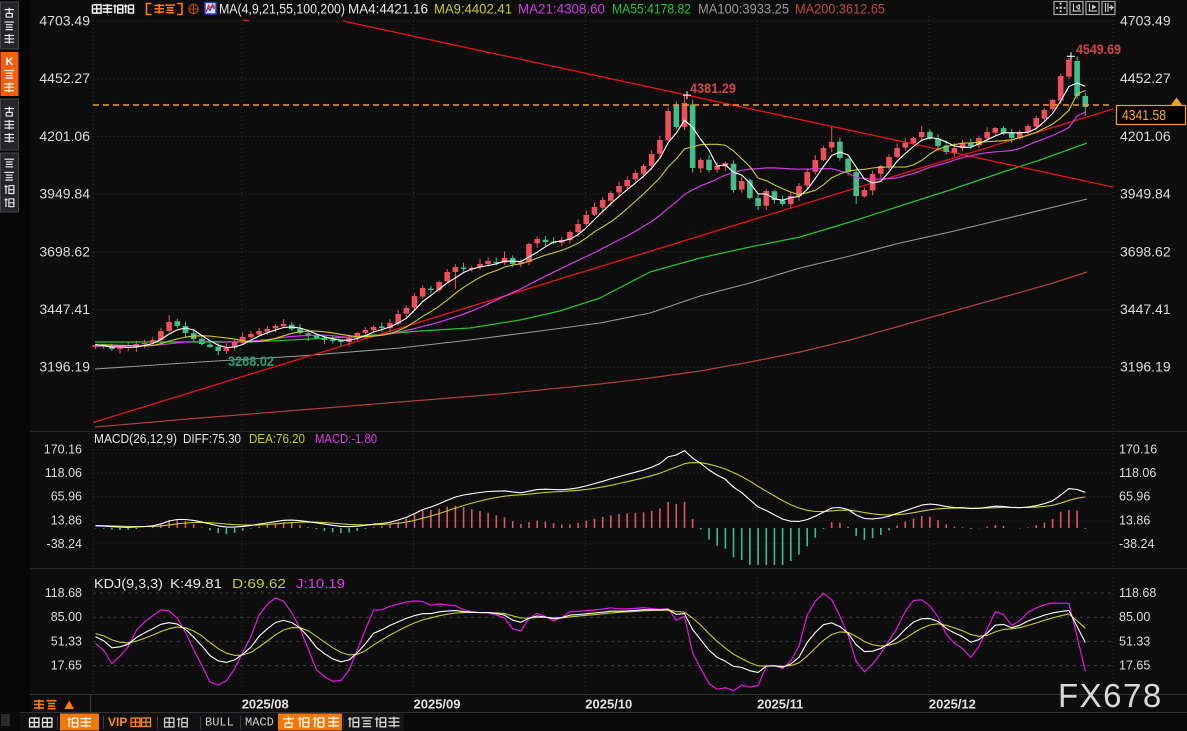 The image size is (1187, 731). I want to click on svg-text: KDJ(9,3,3), so click(128, 584).